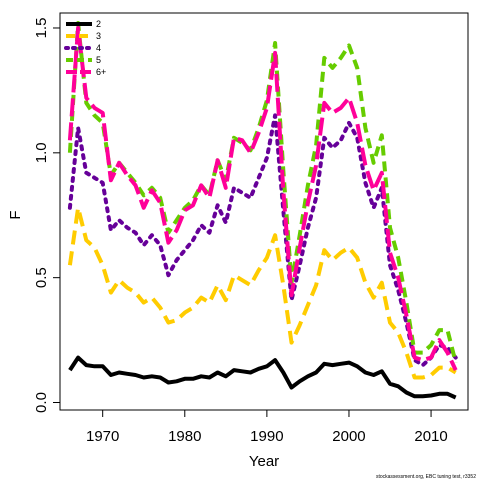  I want to click on x-tick-label-2010: 2010, so click(430, 436).